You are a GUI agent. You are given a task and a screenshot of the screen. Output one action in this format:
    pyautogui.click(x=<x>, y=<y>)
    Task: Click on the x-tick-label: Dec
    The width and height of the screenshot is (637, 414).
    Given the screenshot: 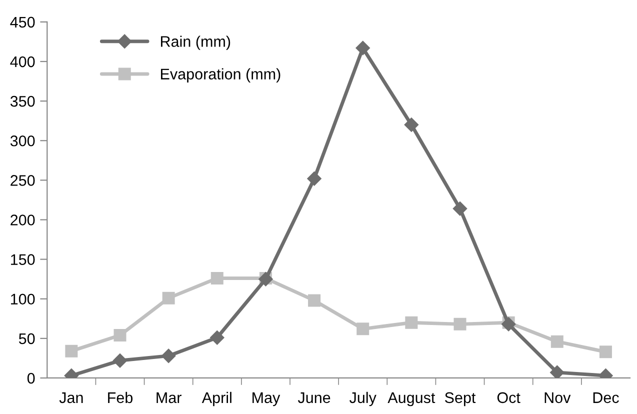 What is the action you would take?
    pyautogui.click(x=606, y=398)
    